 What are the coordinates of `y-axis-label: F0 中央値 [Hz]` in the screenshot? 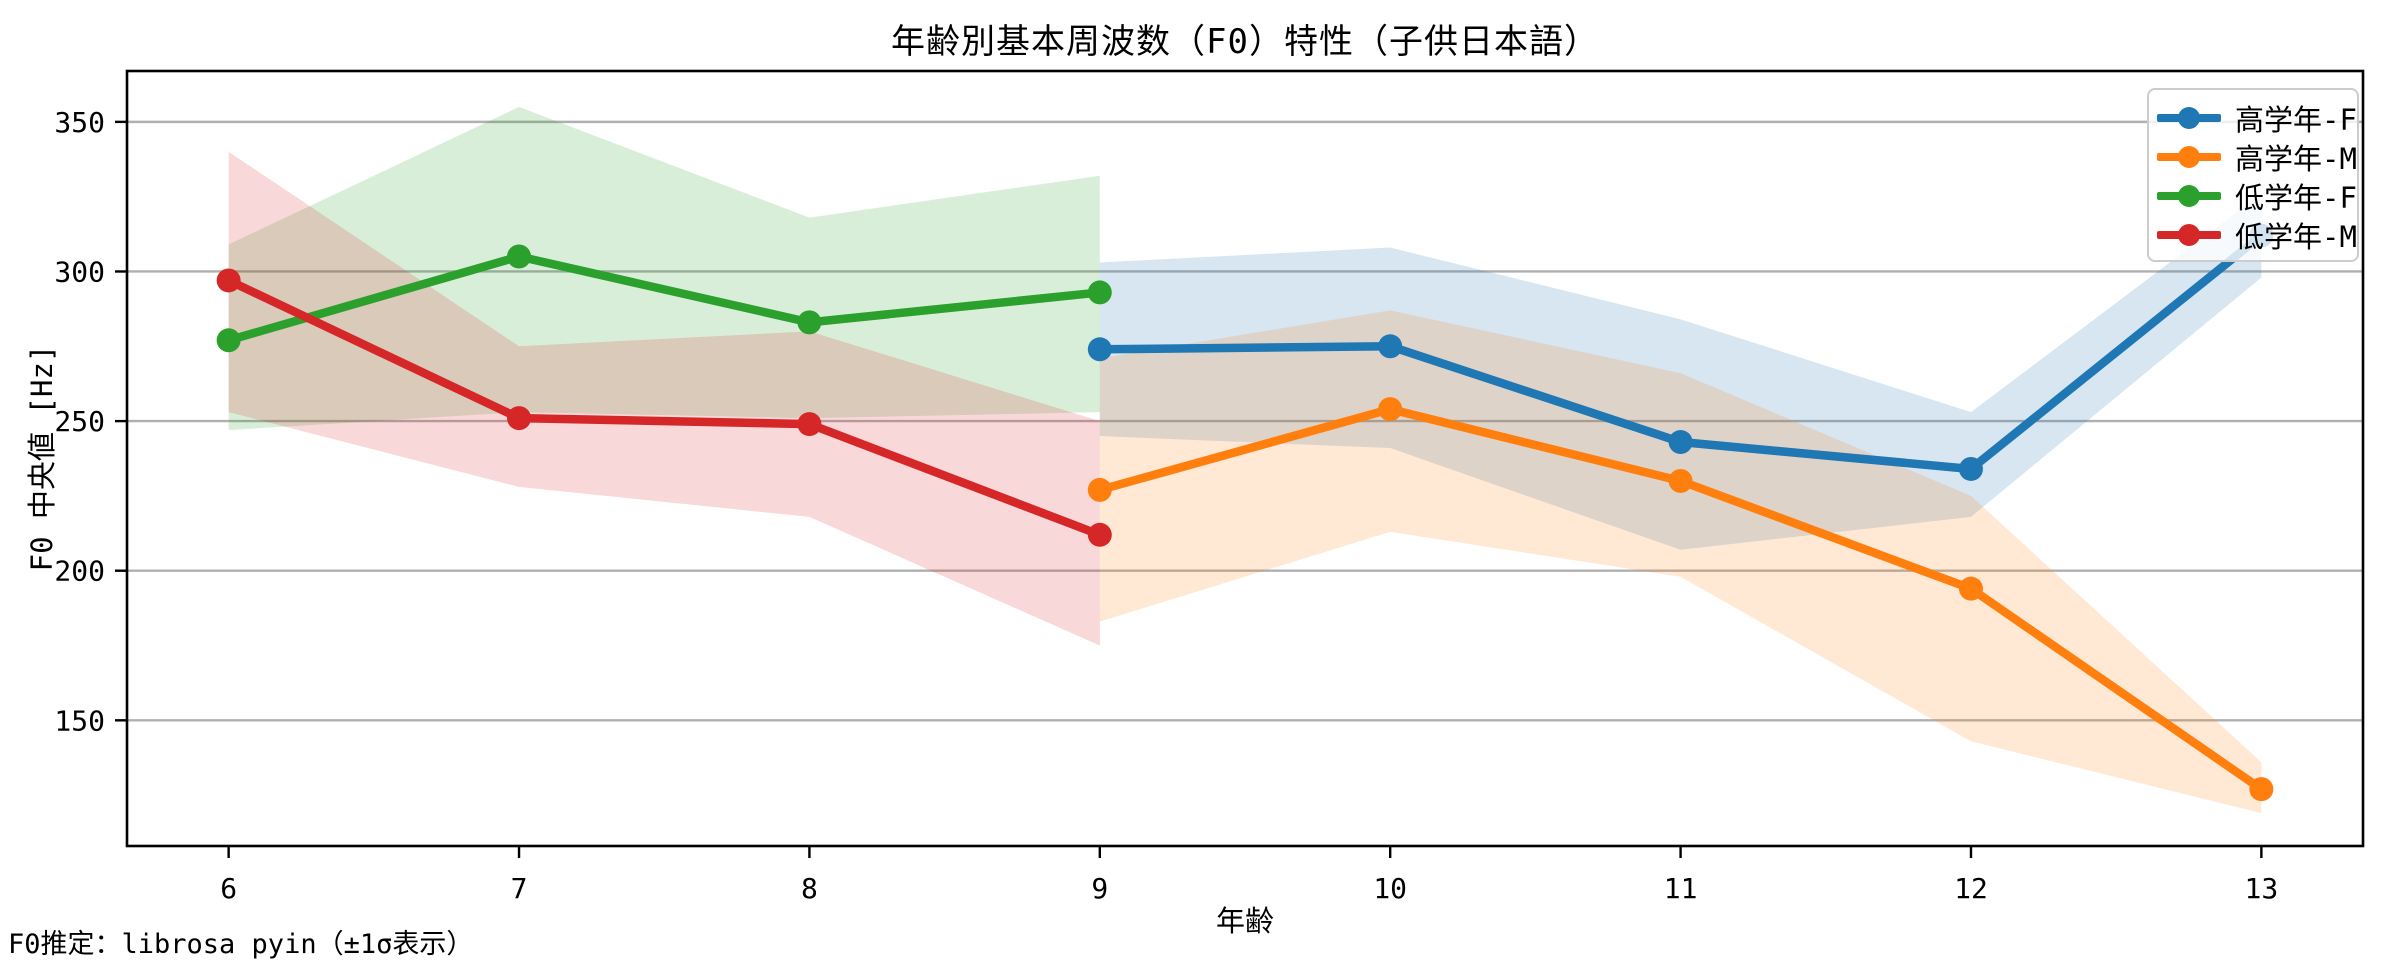 It's located at (42, 458).